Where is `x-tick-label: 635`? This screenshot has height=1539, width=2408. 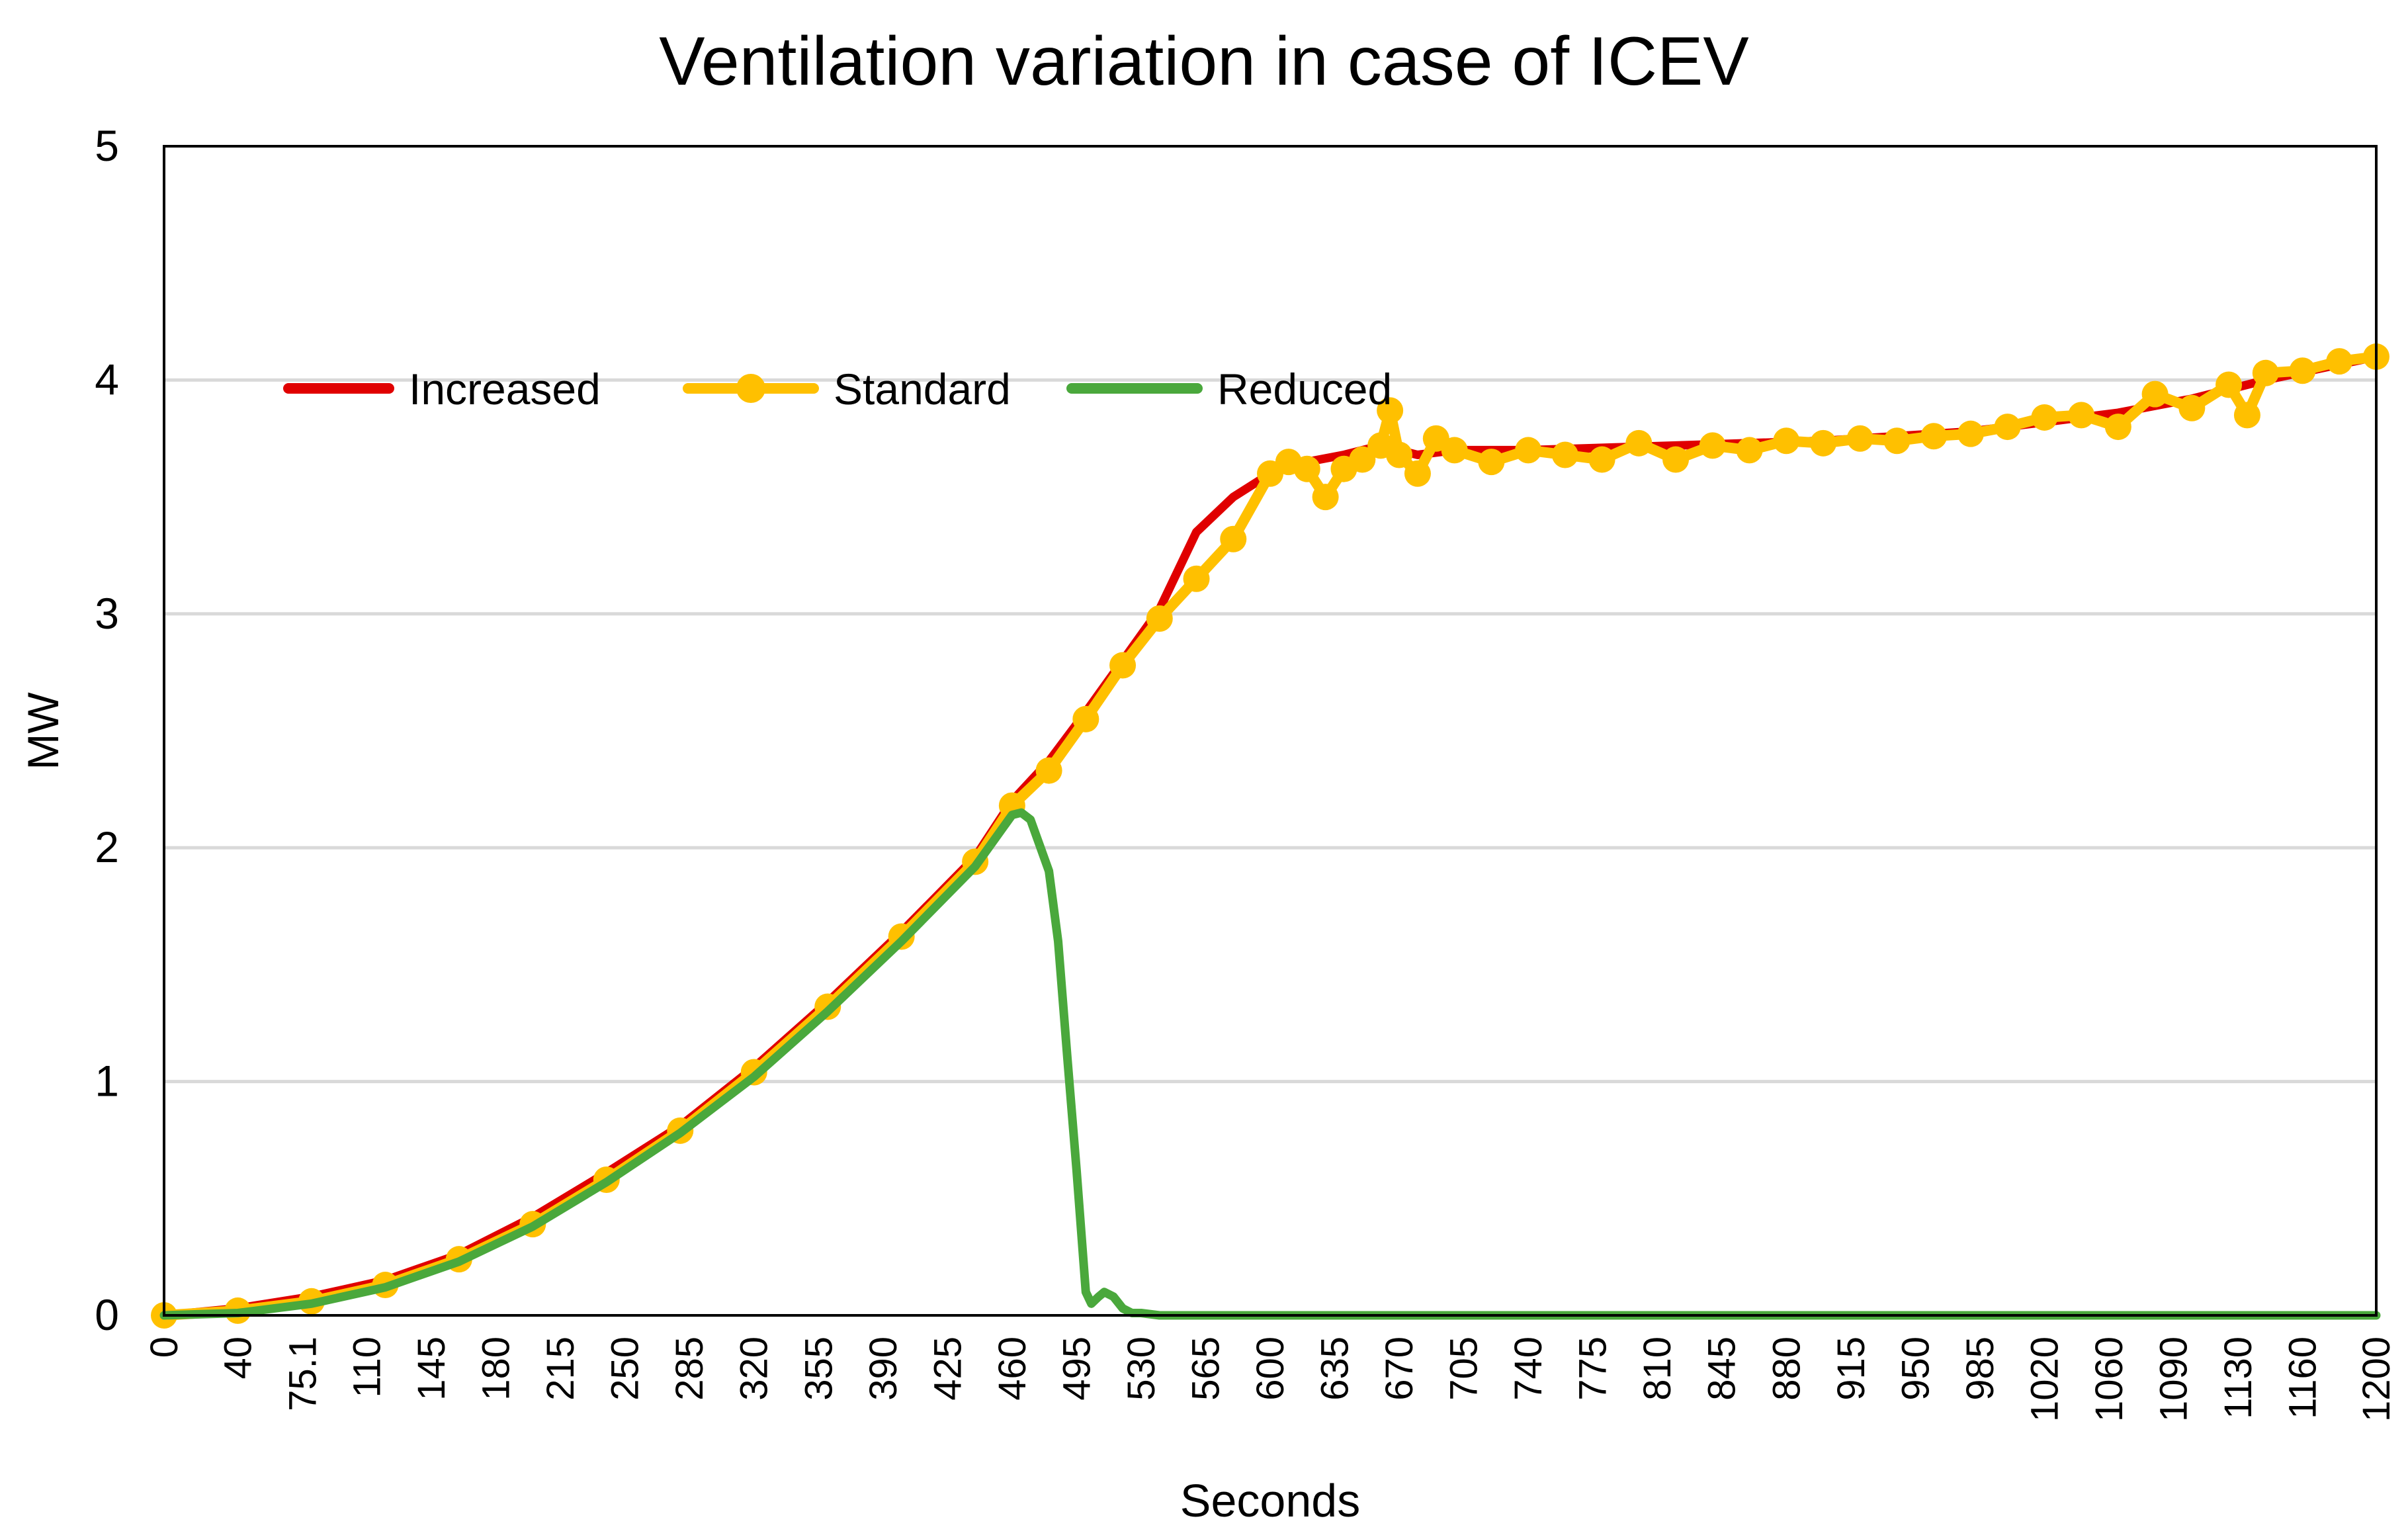
x-tick-label: 635 is located at coordinates (1335, 1369).